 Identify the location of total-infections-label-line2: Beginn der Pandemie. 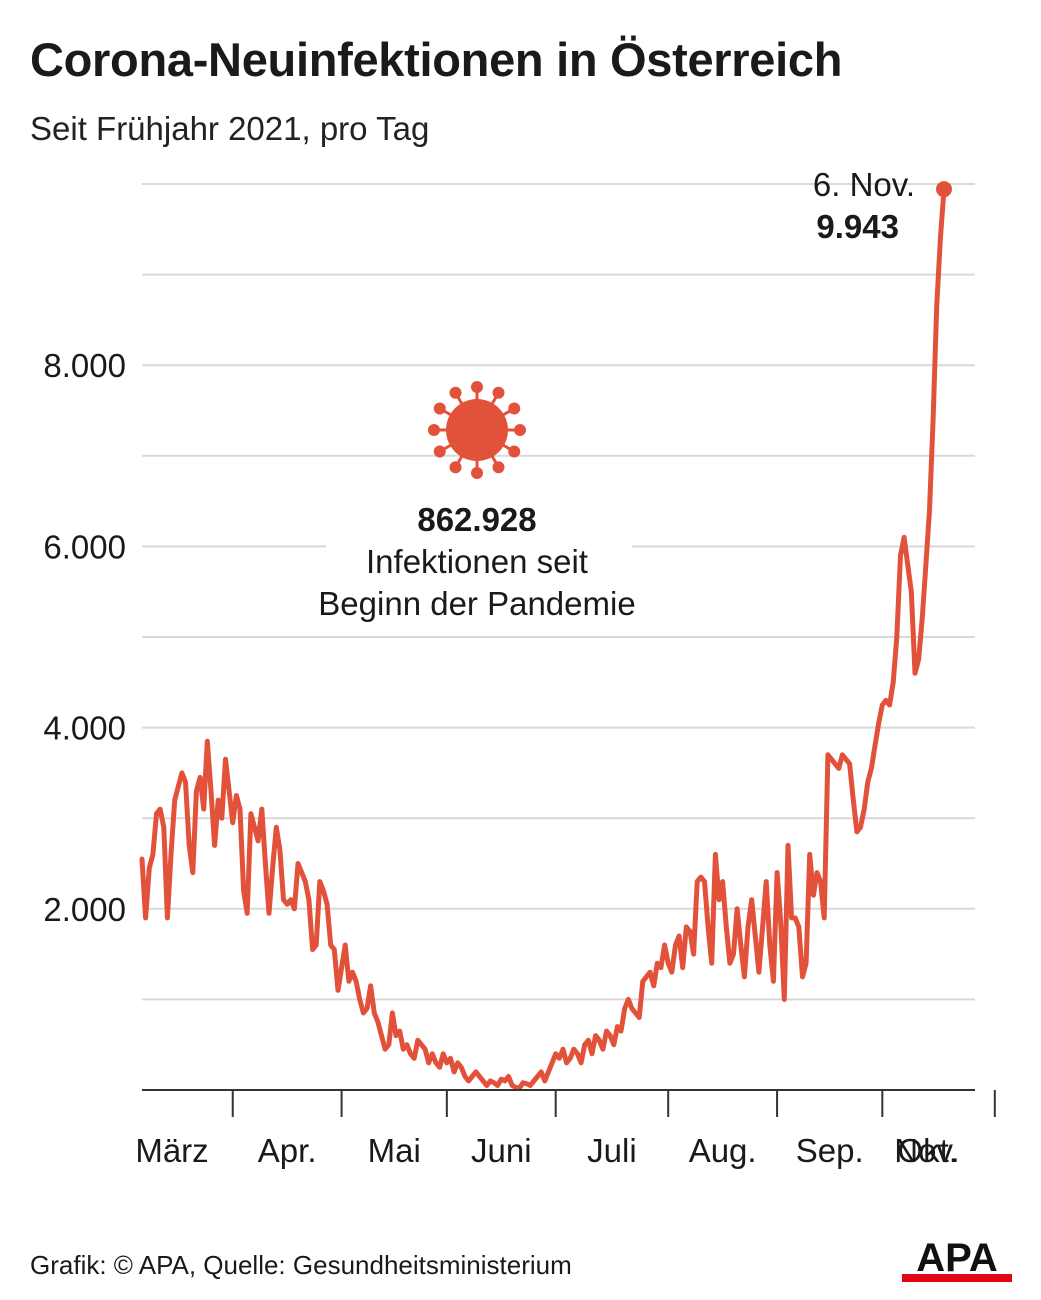
(476, 603).